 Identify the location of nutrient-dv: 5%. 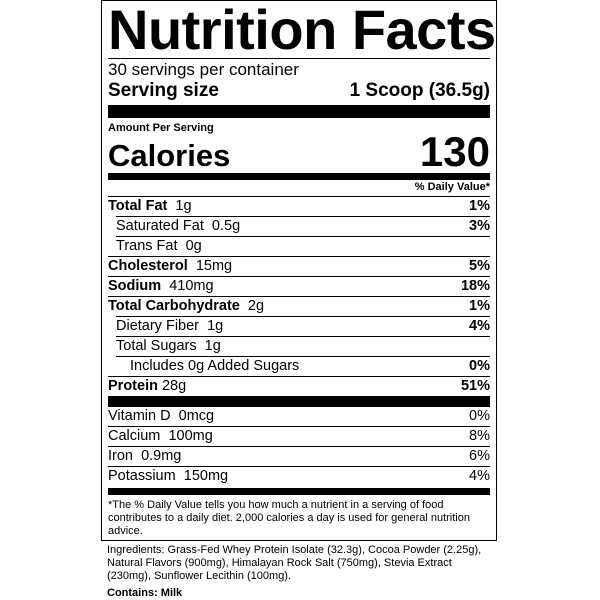
(479, 266).